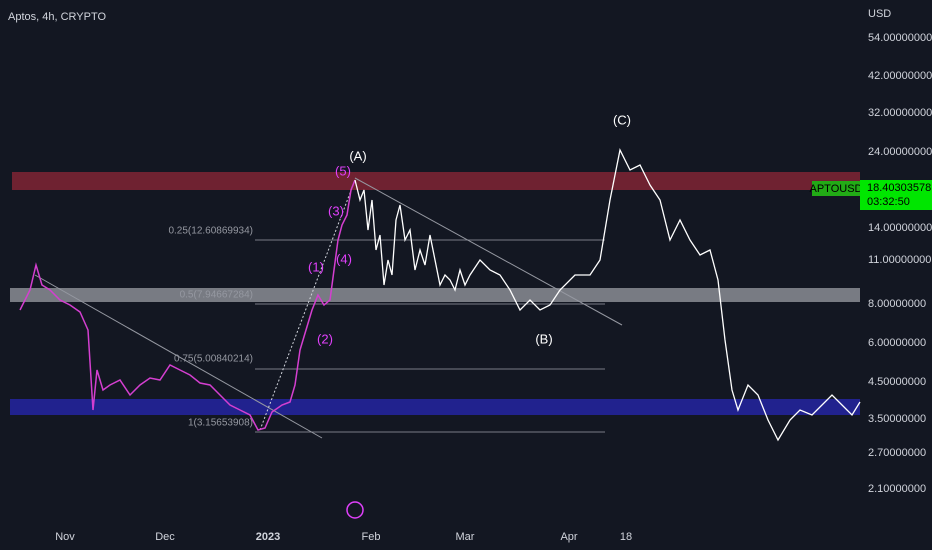  I want to click on wave-dotted, so click(307, 305).